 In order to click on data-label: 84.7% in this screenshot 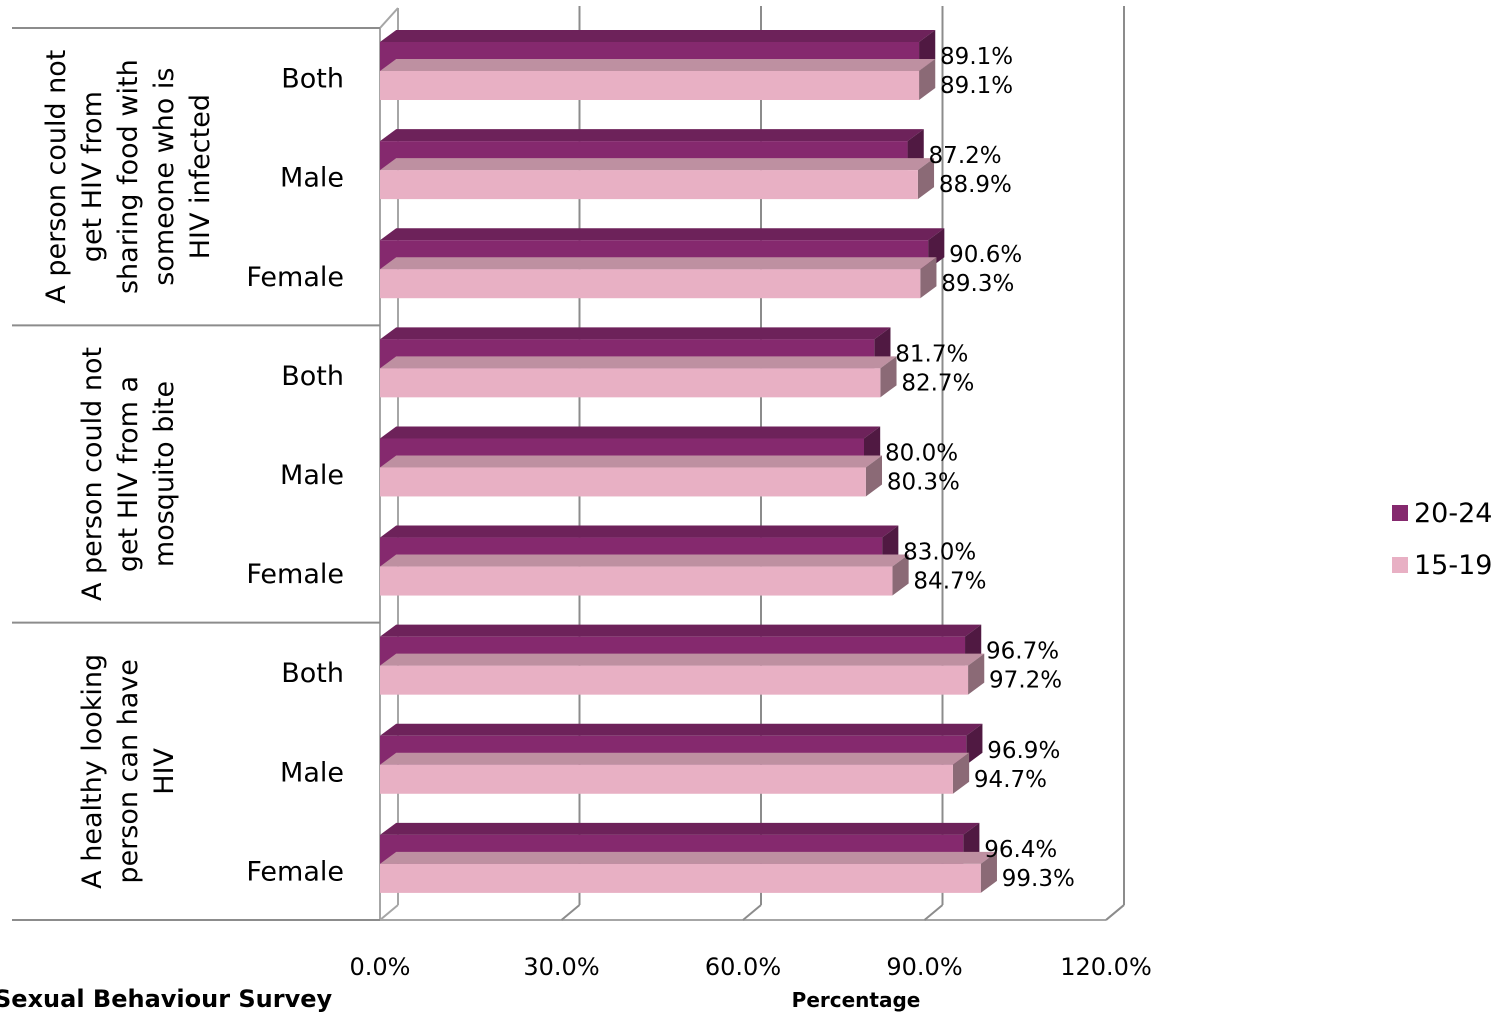, I will do `click(949, 582)`.